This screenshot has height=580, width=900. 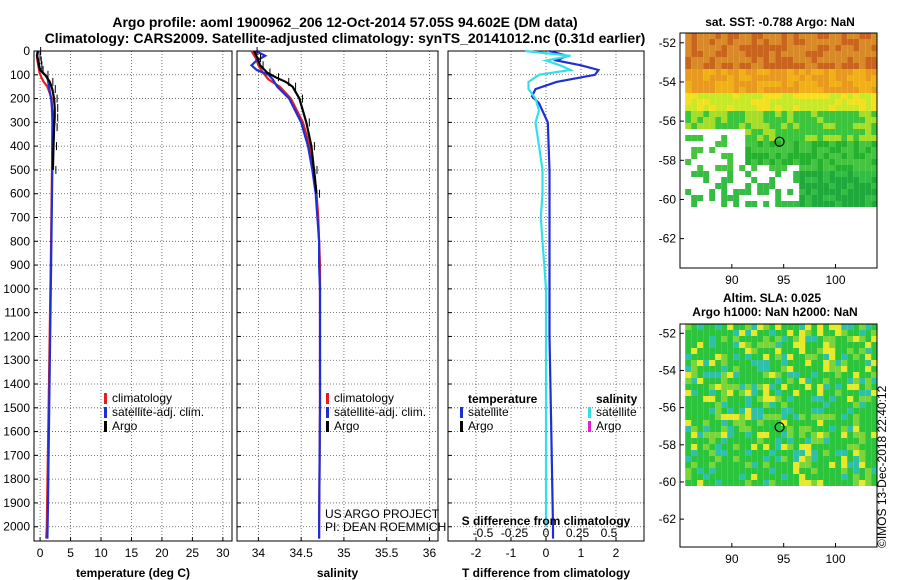 I want to click on sla-heatmap-cells, so click(x=781, y=405).